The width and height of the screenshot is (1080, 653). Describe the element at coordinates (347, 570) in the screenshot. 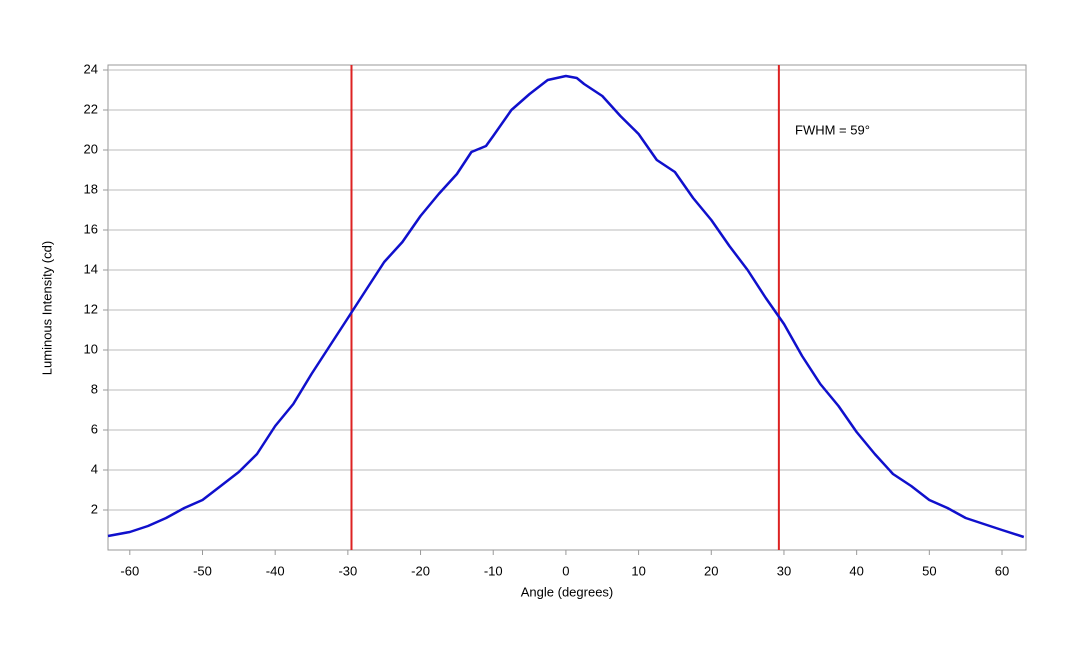

I see `x-tick-label: -30` at that location.